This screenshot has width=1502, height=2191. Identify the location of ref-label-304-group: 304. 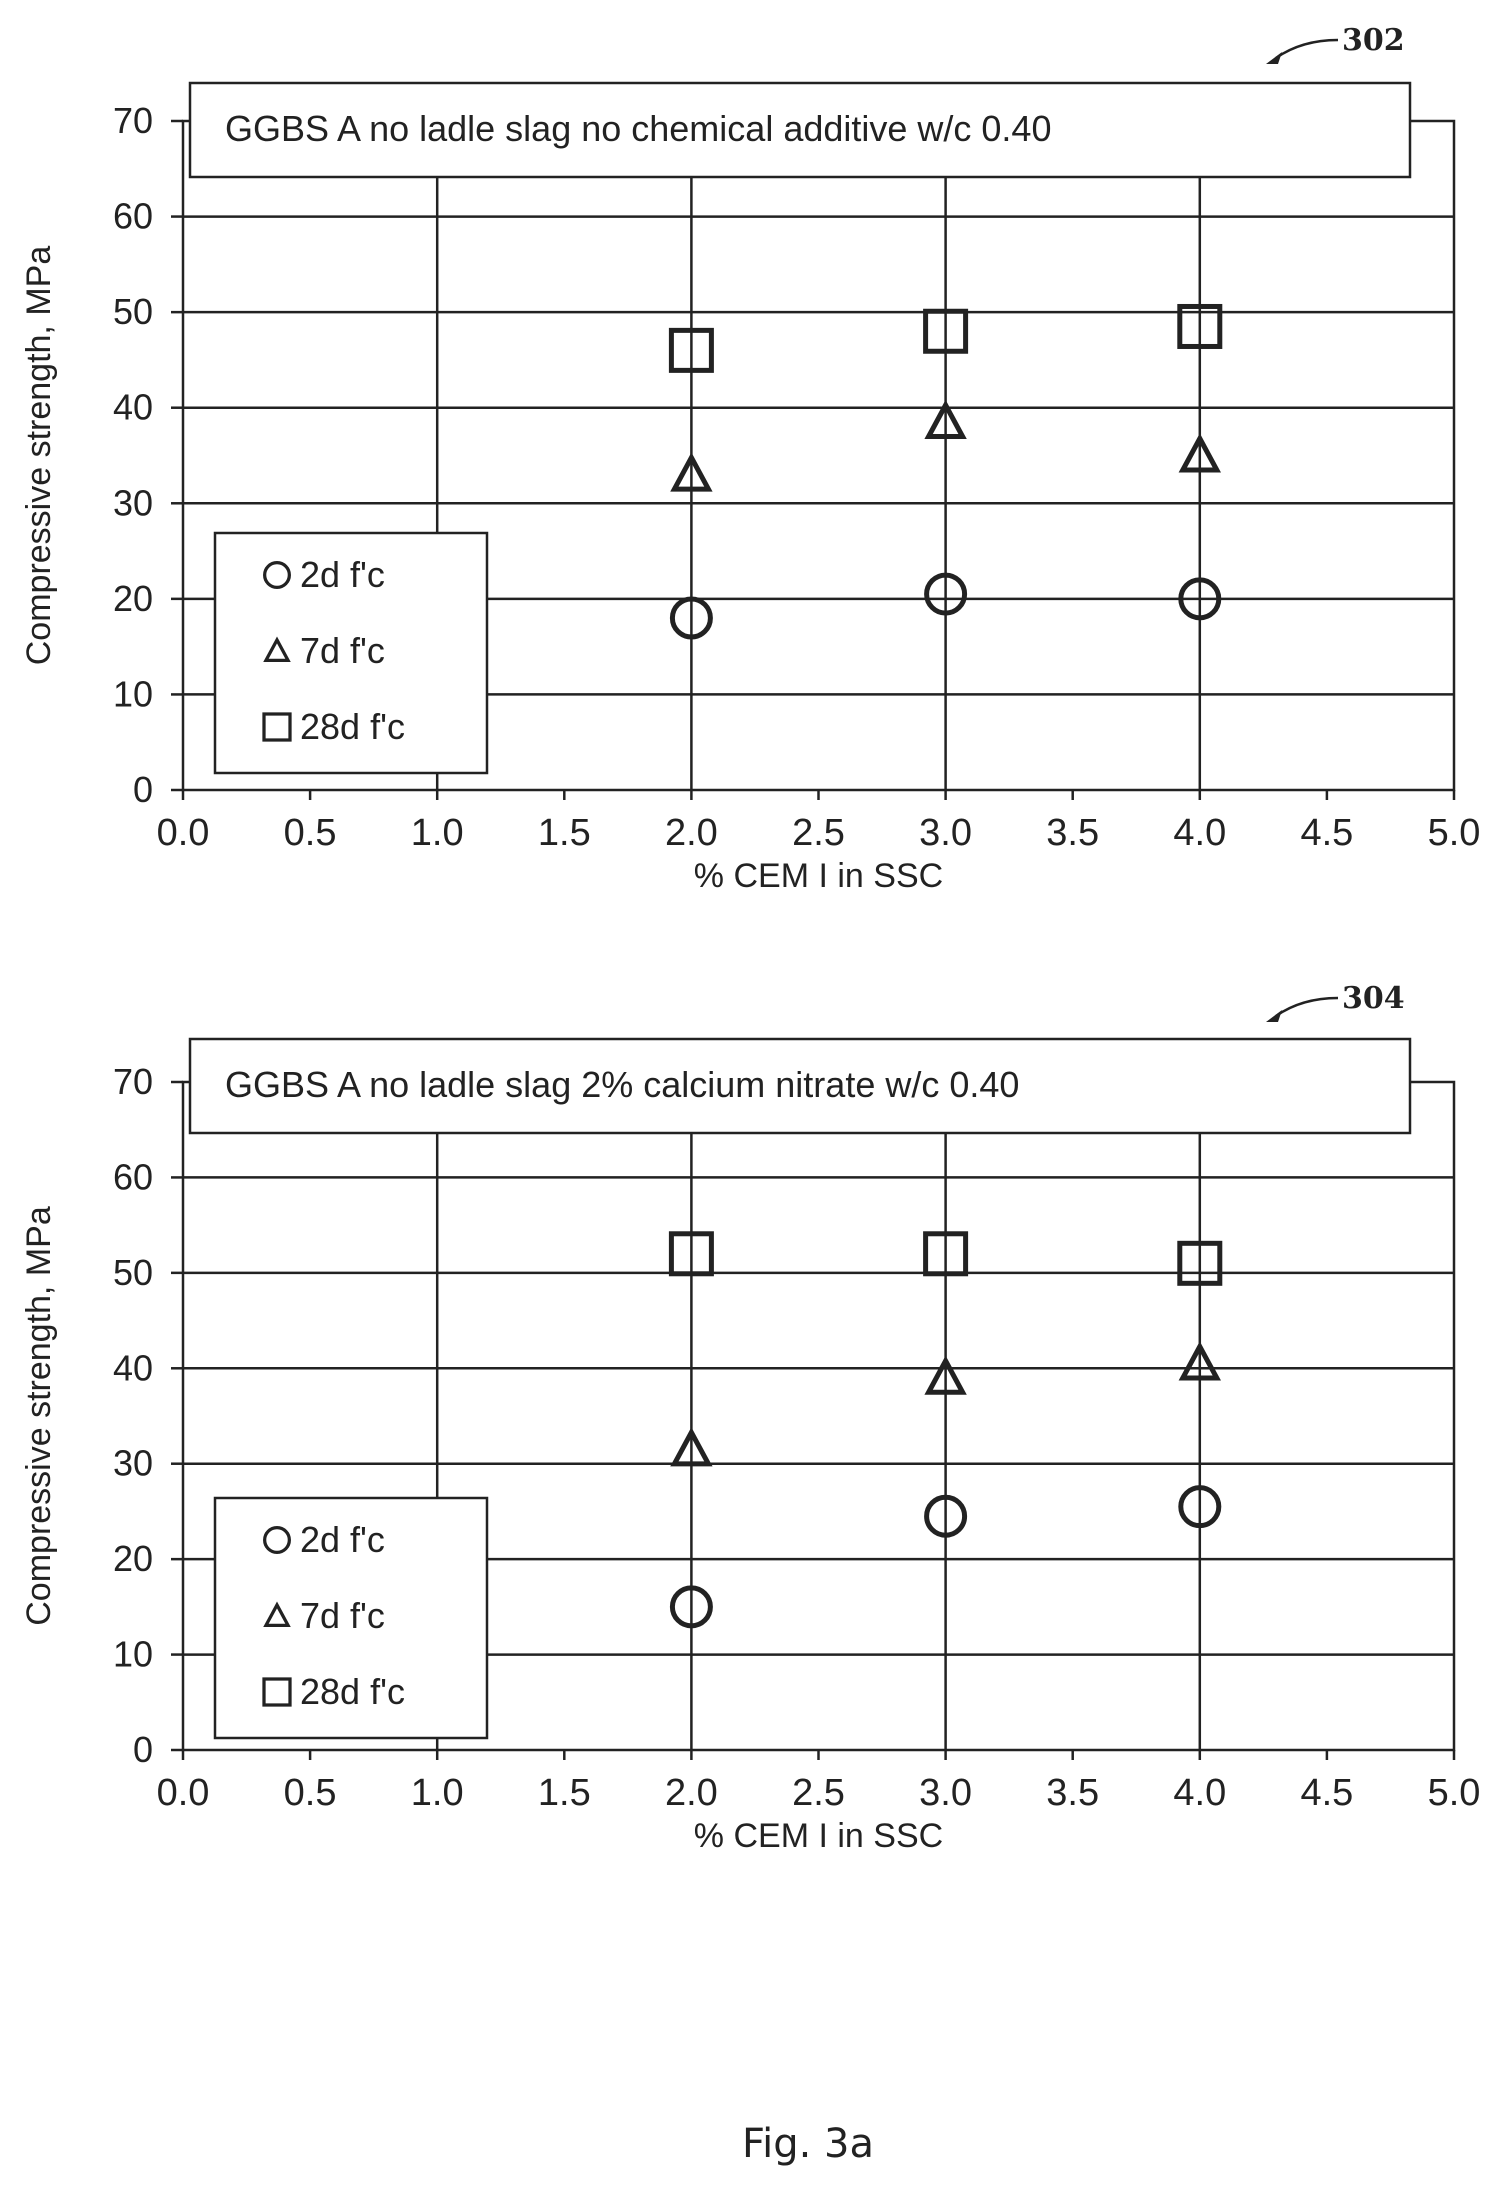
(1335, 1001).